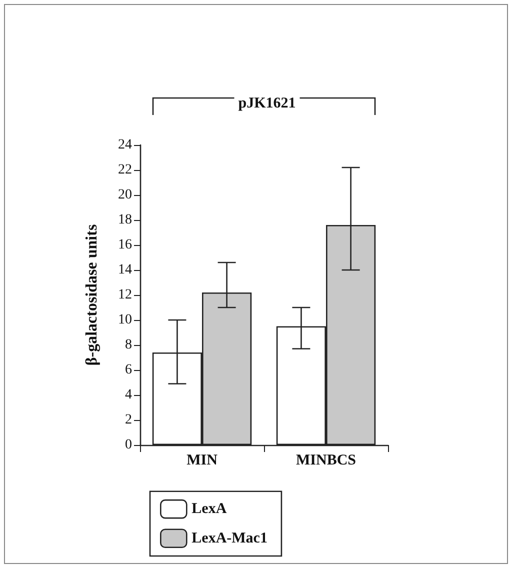 The image size is (514, 570). Describe the element at coordinates (125, 245) in the screenshot. I see `y-tick-label: 16` at that location.